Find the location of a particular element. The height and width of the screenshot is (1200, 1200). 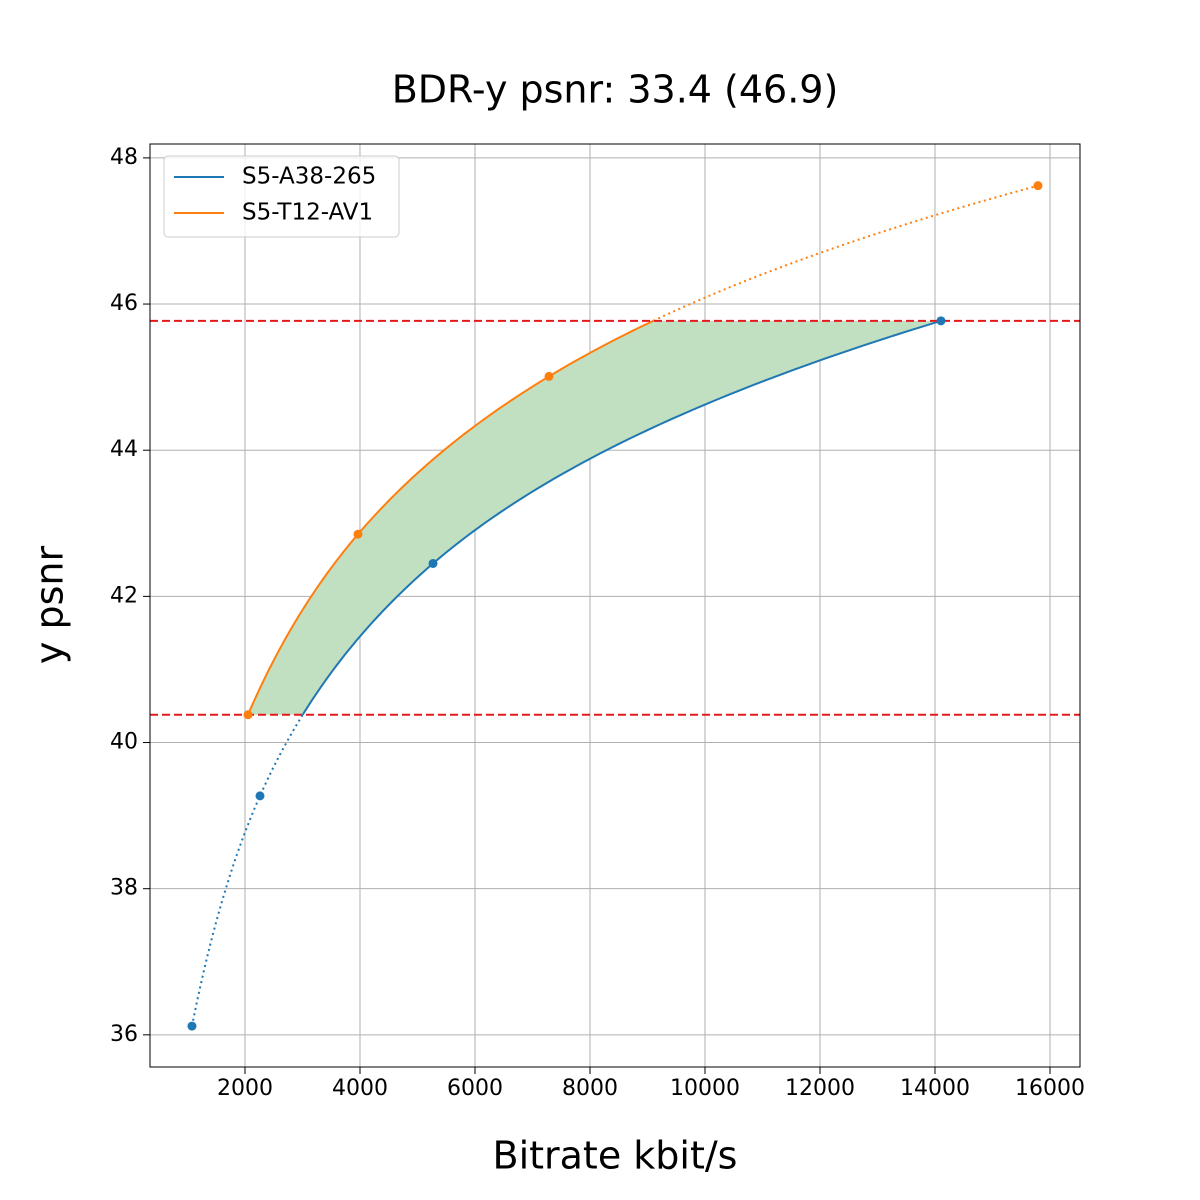

x-tick-label: 8000 is located at coordinates (590, 1088).